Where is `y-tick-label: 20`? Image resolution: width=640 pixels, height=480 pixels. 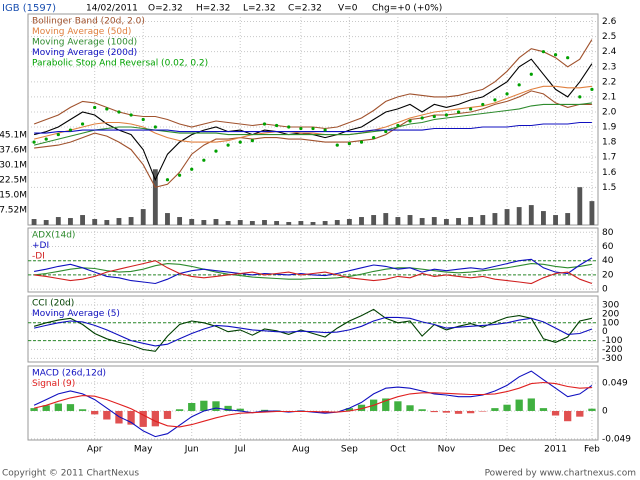 y-tick-label: 20 is located at coordinates (608, 275).